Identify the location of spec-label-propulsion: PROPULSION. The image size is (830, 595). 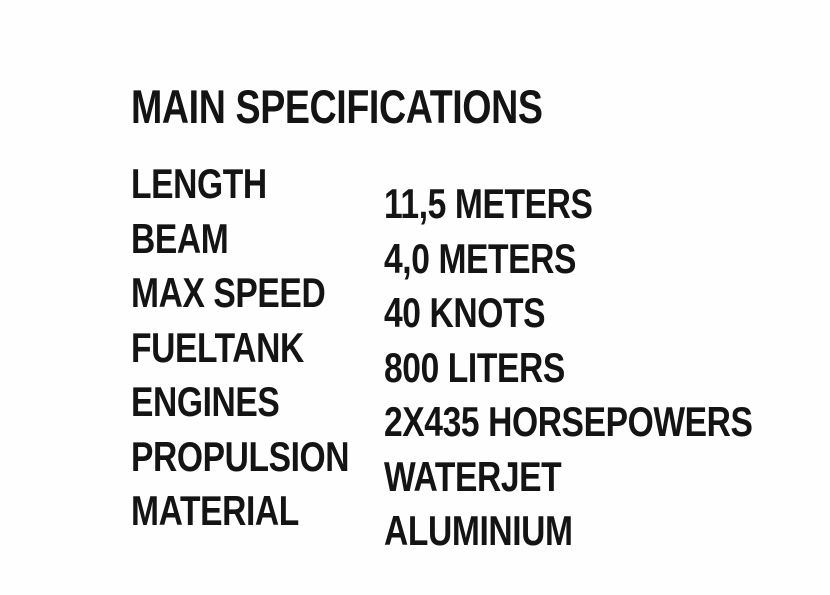
(267, 457).